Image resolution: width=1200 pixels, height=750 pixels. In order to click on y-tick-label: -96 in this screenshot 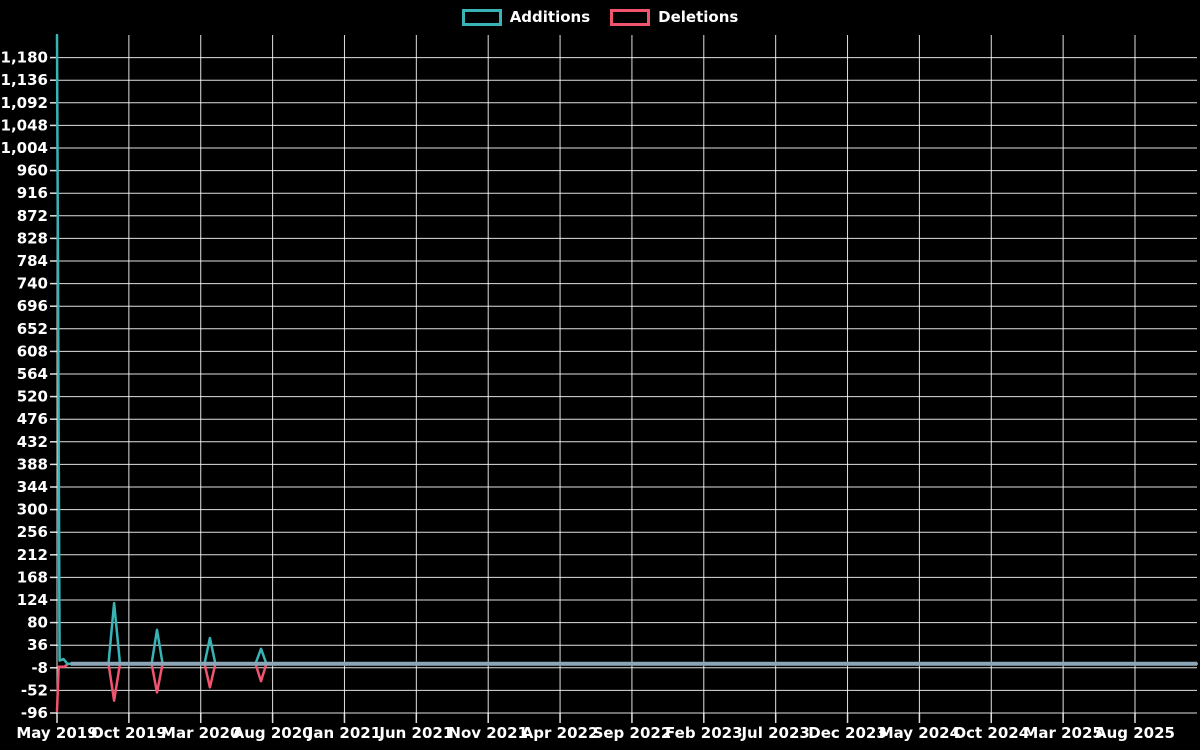, I will do `click(34, 713)`.